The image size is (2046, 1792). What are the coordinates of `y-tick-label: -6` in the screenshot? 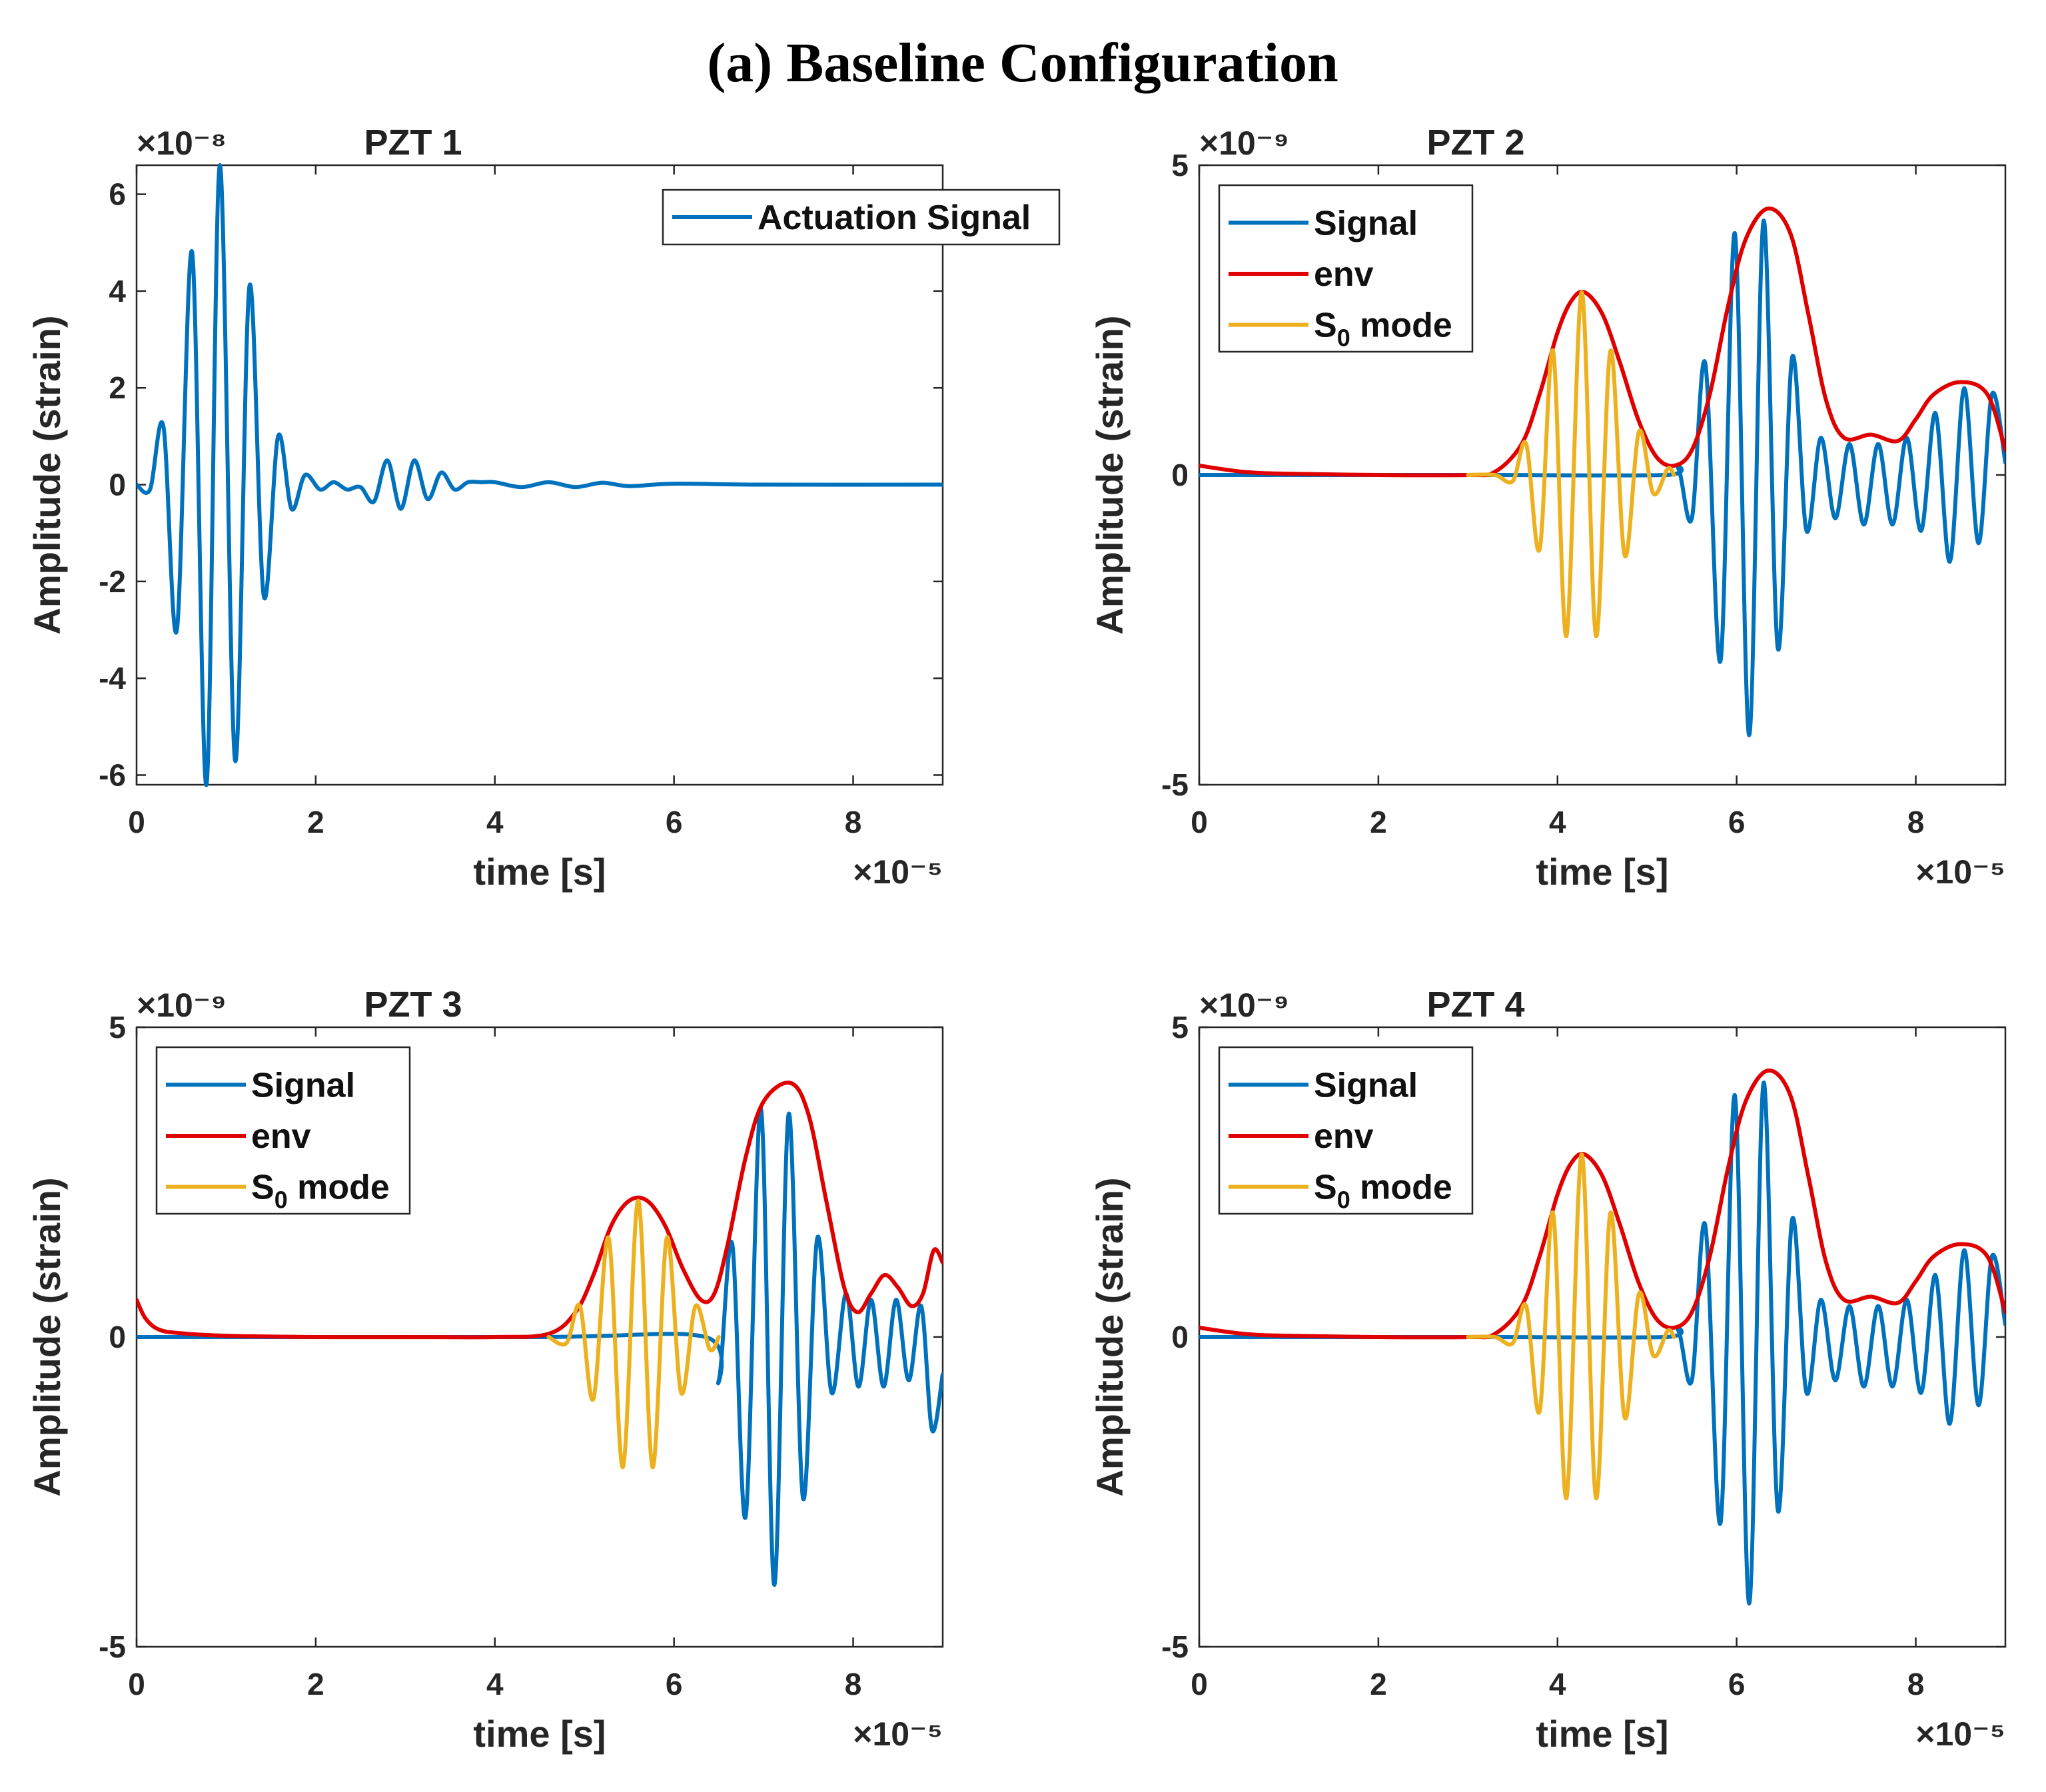 It's located at (113, 774).